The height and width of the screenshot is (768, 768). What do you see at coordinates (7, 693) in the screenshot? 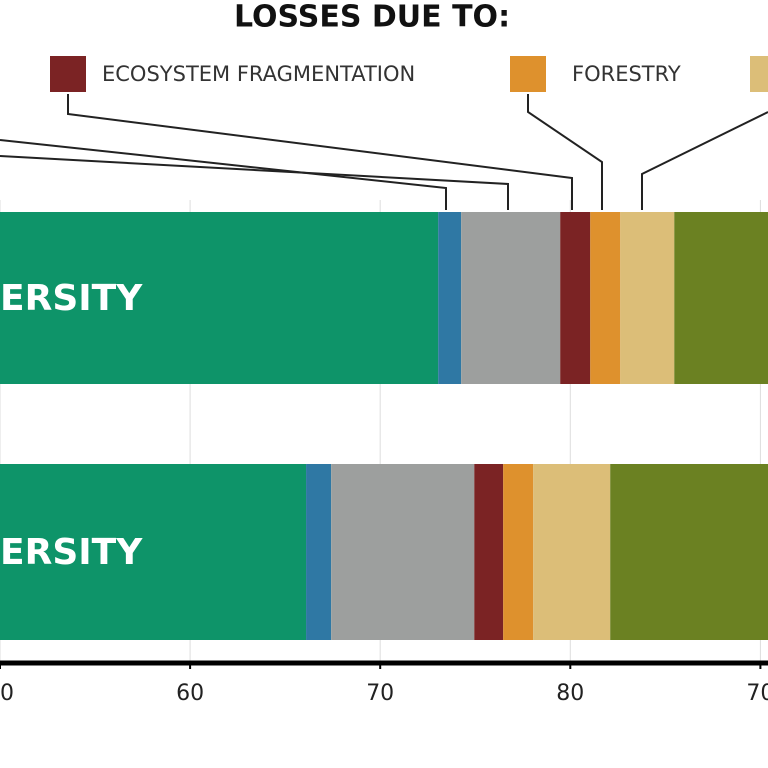
I see `x-tick-label: 50` at bounding box center [7, 693].